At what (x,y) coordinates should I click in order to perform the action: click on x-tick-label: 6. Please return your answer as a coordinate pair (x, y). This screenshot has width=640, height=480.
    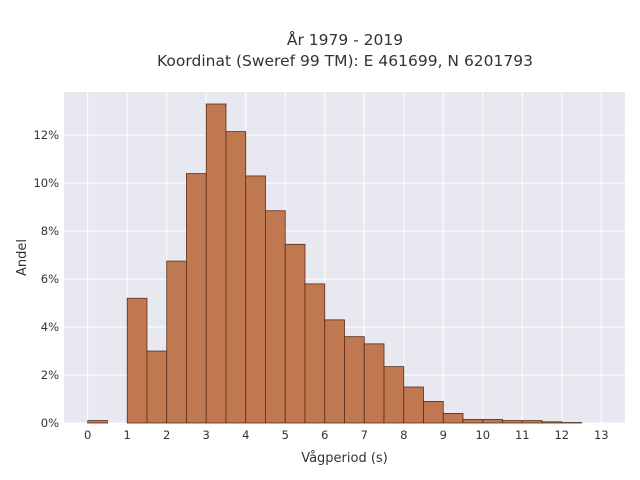
    Looking at the image, I should click on (324, 435).